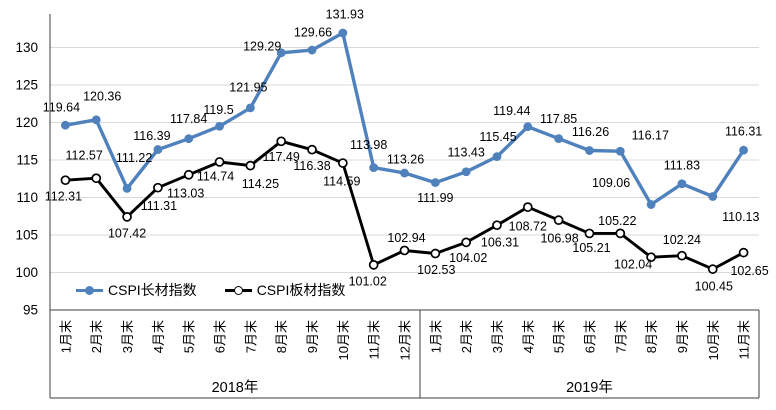  I want to click on data-value-label-long: 120.36, so click(102, 96).